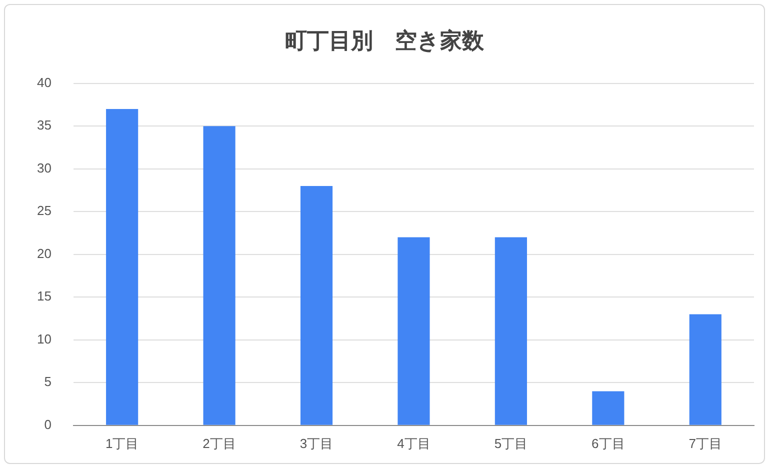 The width and height of the screenshot is (769, 468). What do you see at coordinates (385, 41) in the screenshot?
I see `chart-title: 町丁目別 空き家数` at bounding box center [385, 41].